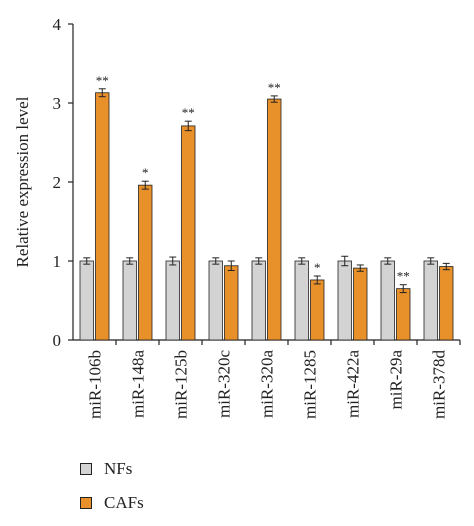  I want to click on y-tick-label: 0, so click(57, 340).